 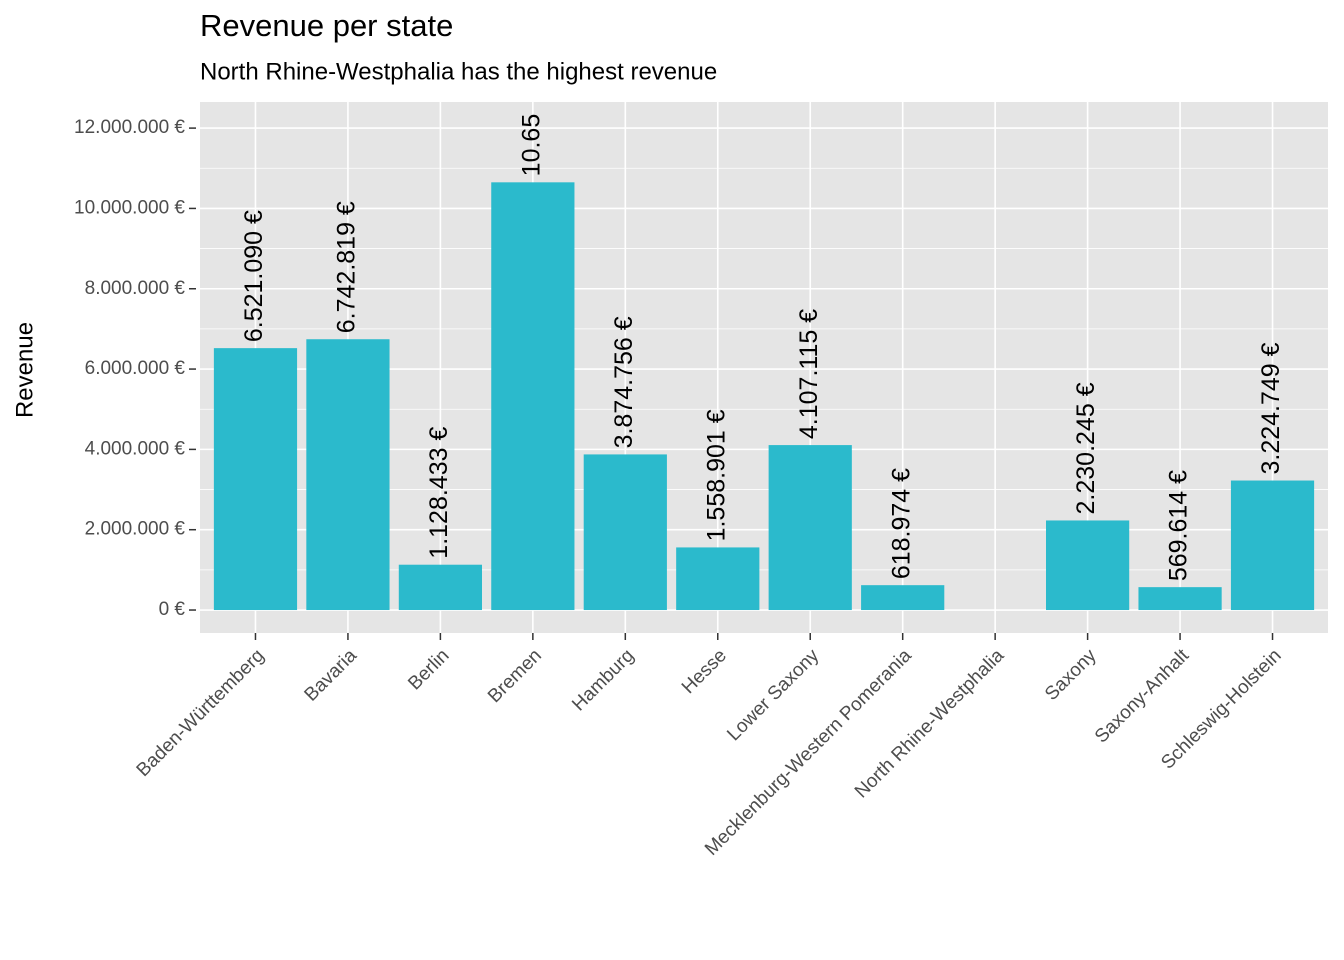 I want to click on y-tick-label: 2.000.000 €, so click(x=135, y=529).